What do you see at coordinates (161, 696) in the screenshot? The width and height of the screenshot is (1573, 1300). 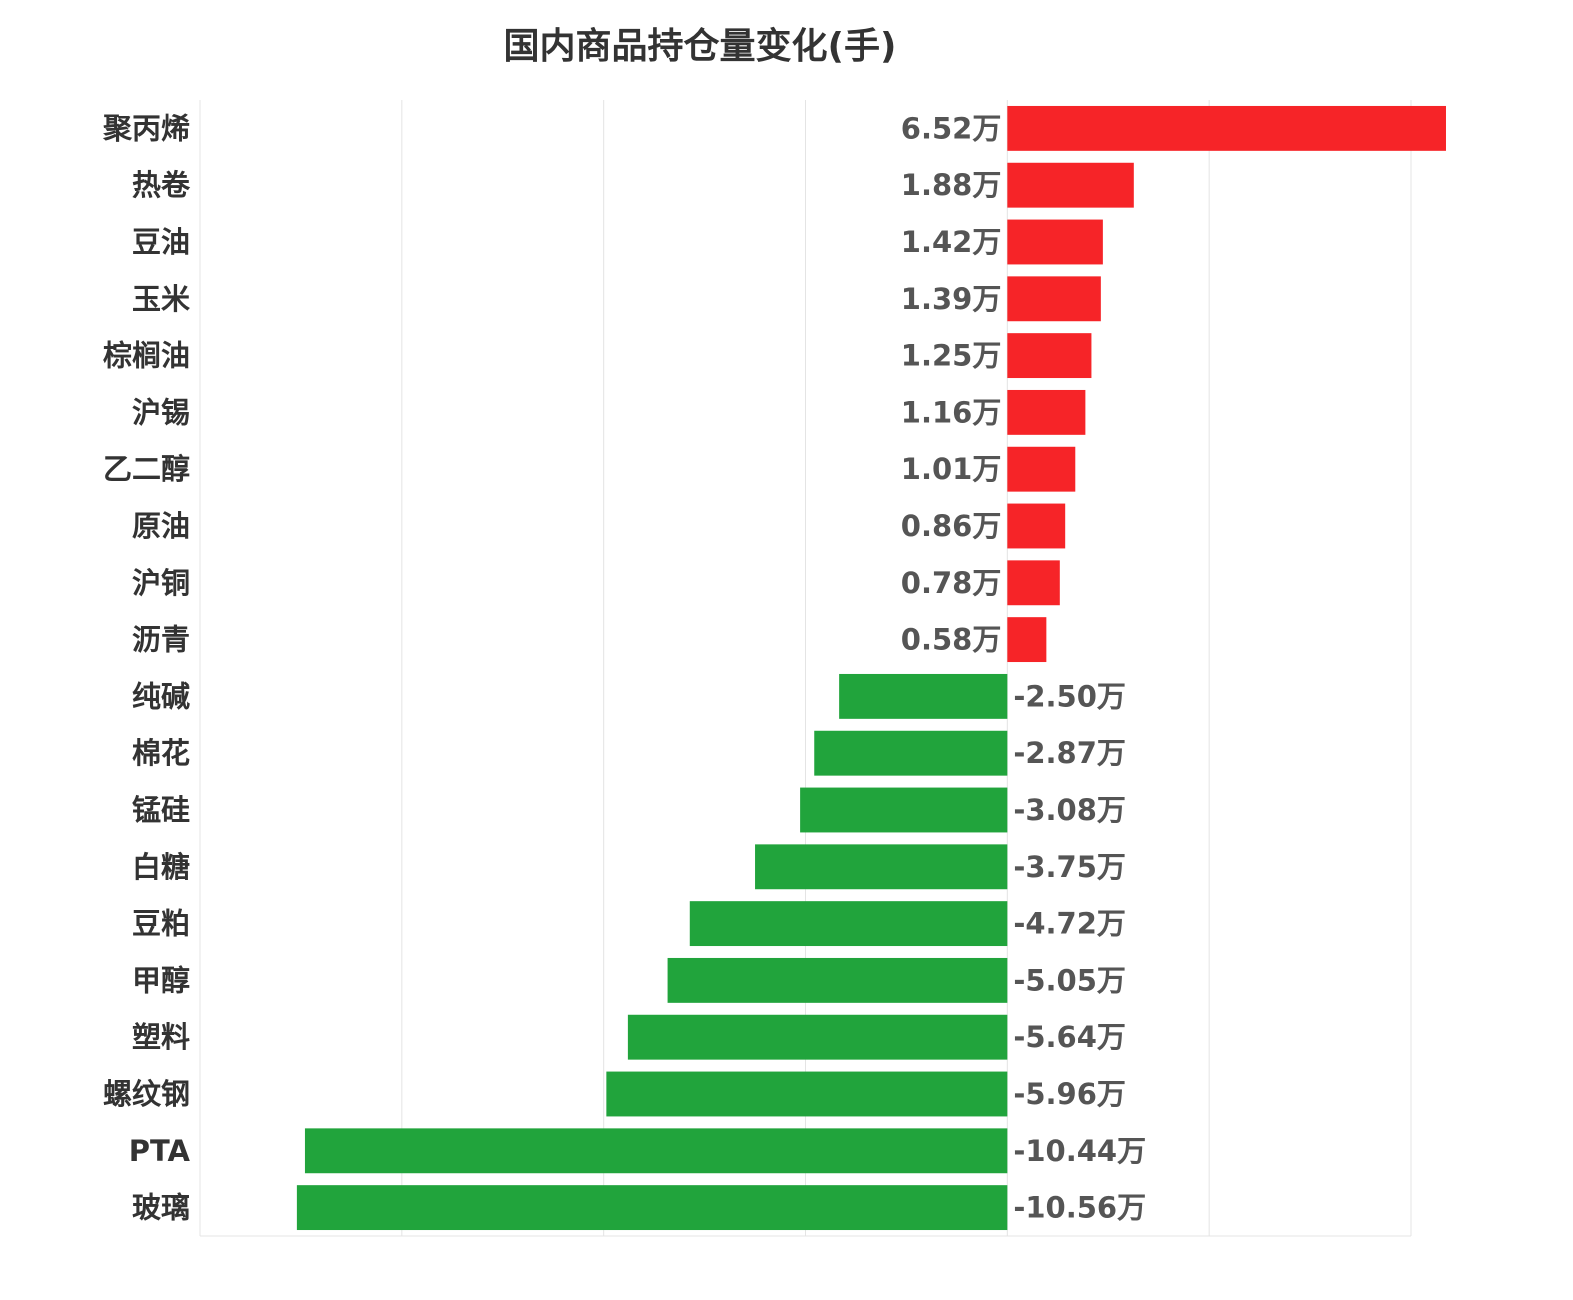 I see `category-label: 纯碱` at bounding box center [161, 696].